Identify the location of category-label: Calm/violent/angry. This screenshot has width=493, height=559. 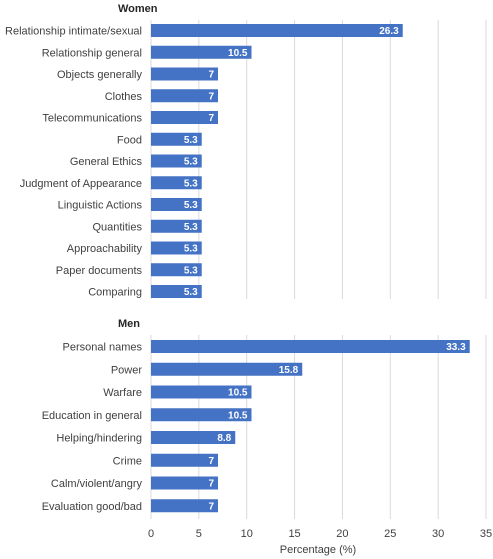
(97, 484).